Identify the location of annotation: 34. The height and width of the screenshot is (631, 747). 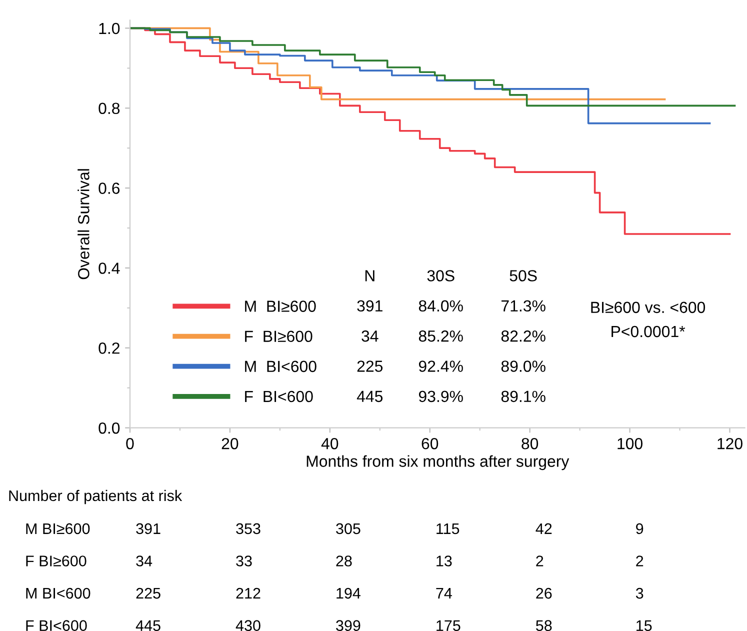
(370, 336).